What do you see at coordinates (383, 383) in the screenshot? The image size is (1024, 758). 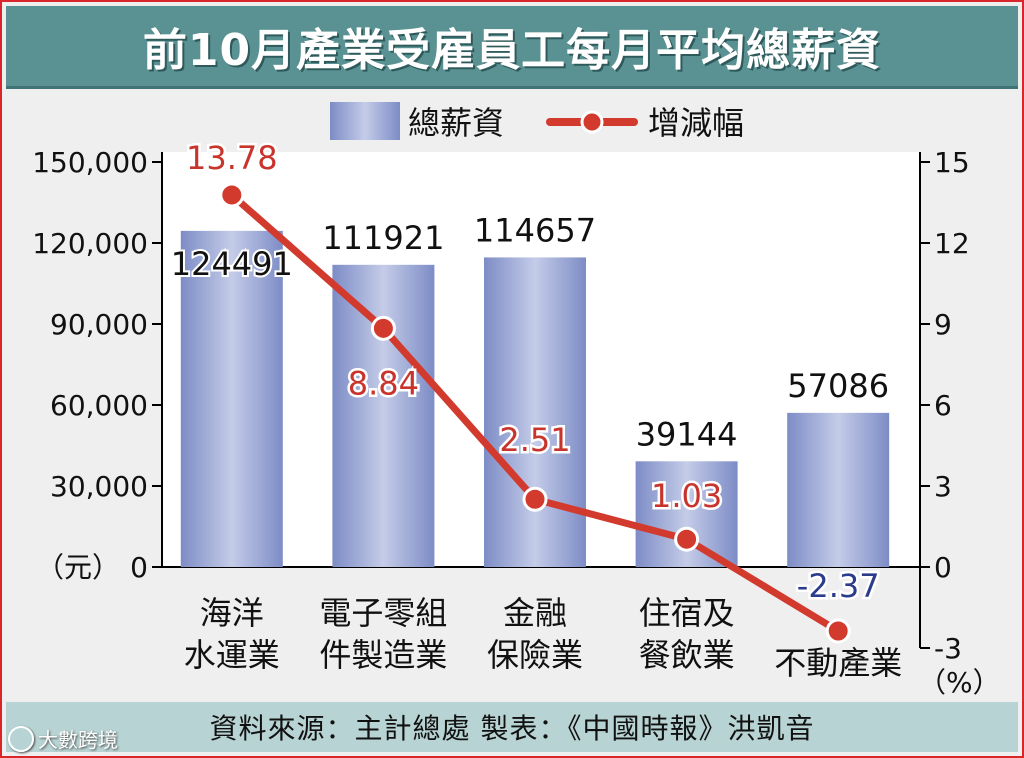 I see `line-value-label: 8.84` at bounding box center [383, 383].